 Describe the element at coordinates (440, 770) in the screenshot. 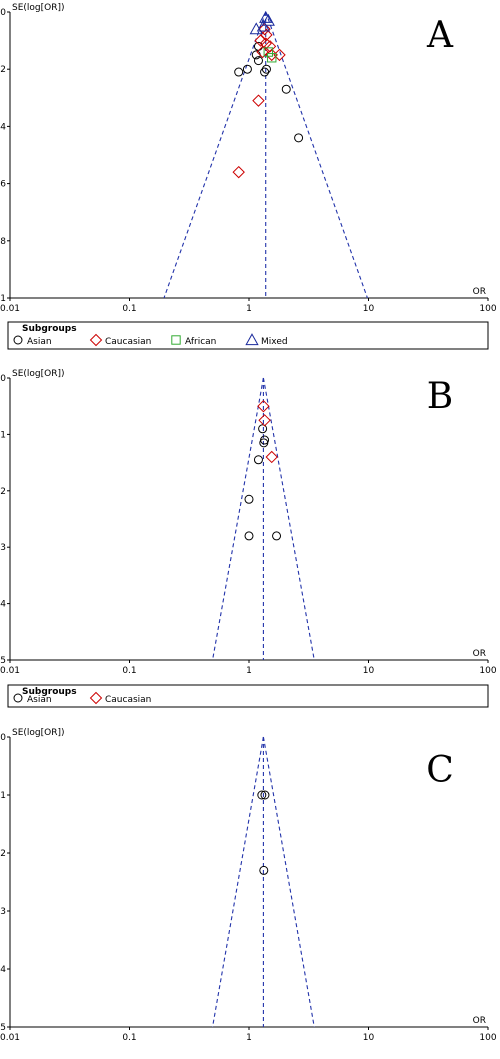

I see `panel-label: C` at that location.